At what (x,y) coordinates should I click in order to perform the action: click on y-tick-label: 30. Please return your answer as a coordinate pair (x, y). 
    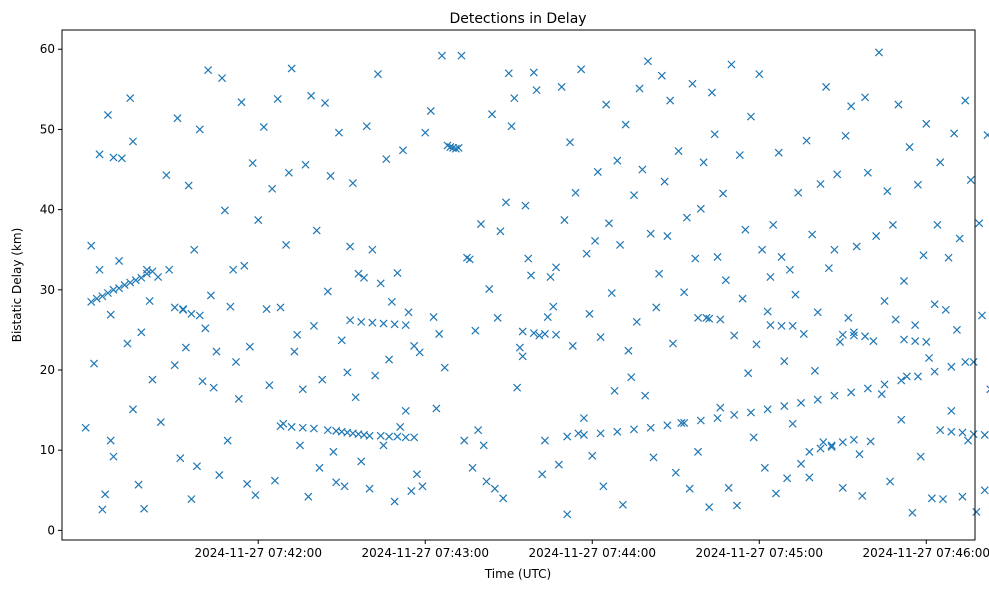
    Looking at the image, I should click on (47, 290).